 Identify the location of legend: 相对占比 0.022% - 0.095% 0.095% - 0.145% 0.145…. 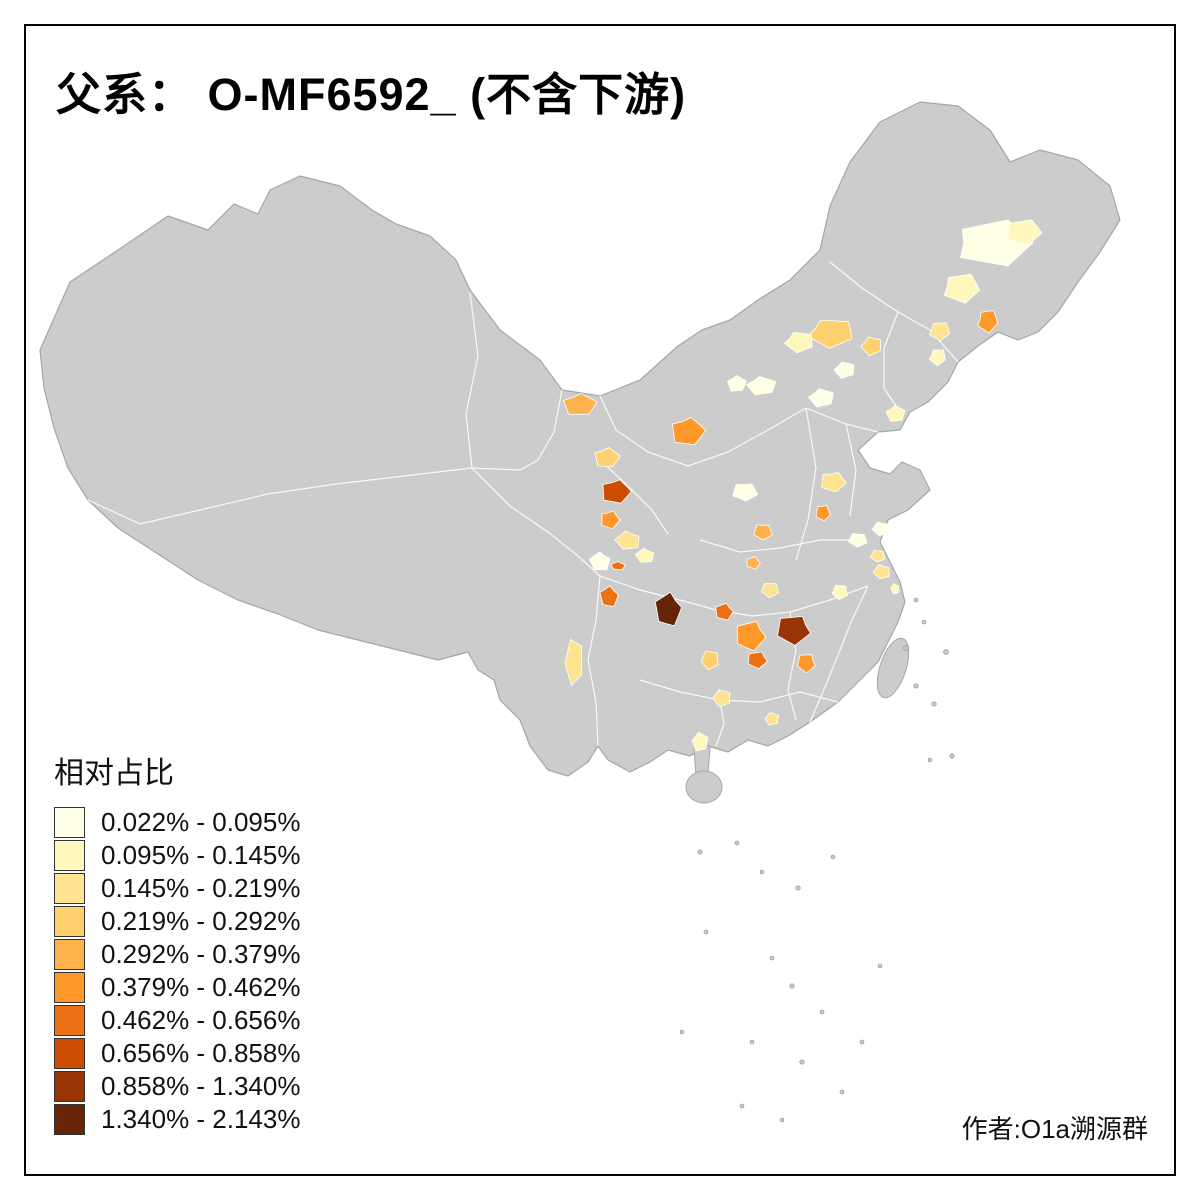
(177, 942).